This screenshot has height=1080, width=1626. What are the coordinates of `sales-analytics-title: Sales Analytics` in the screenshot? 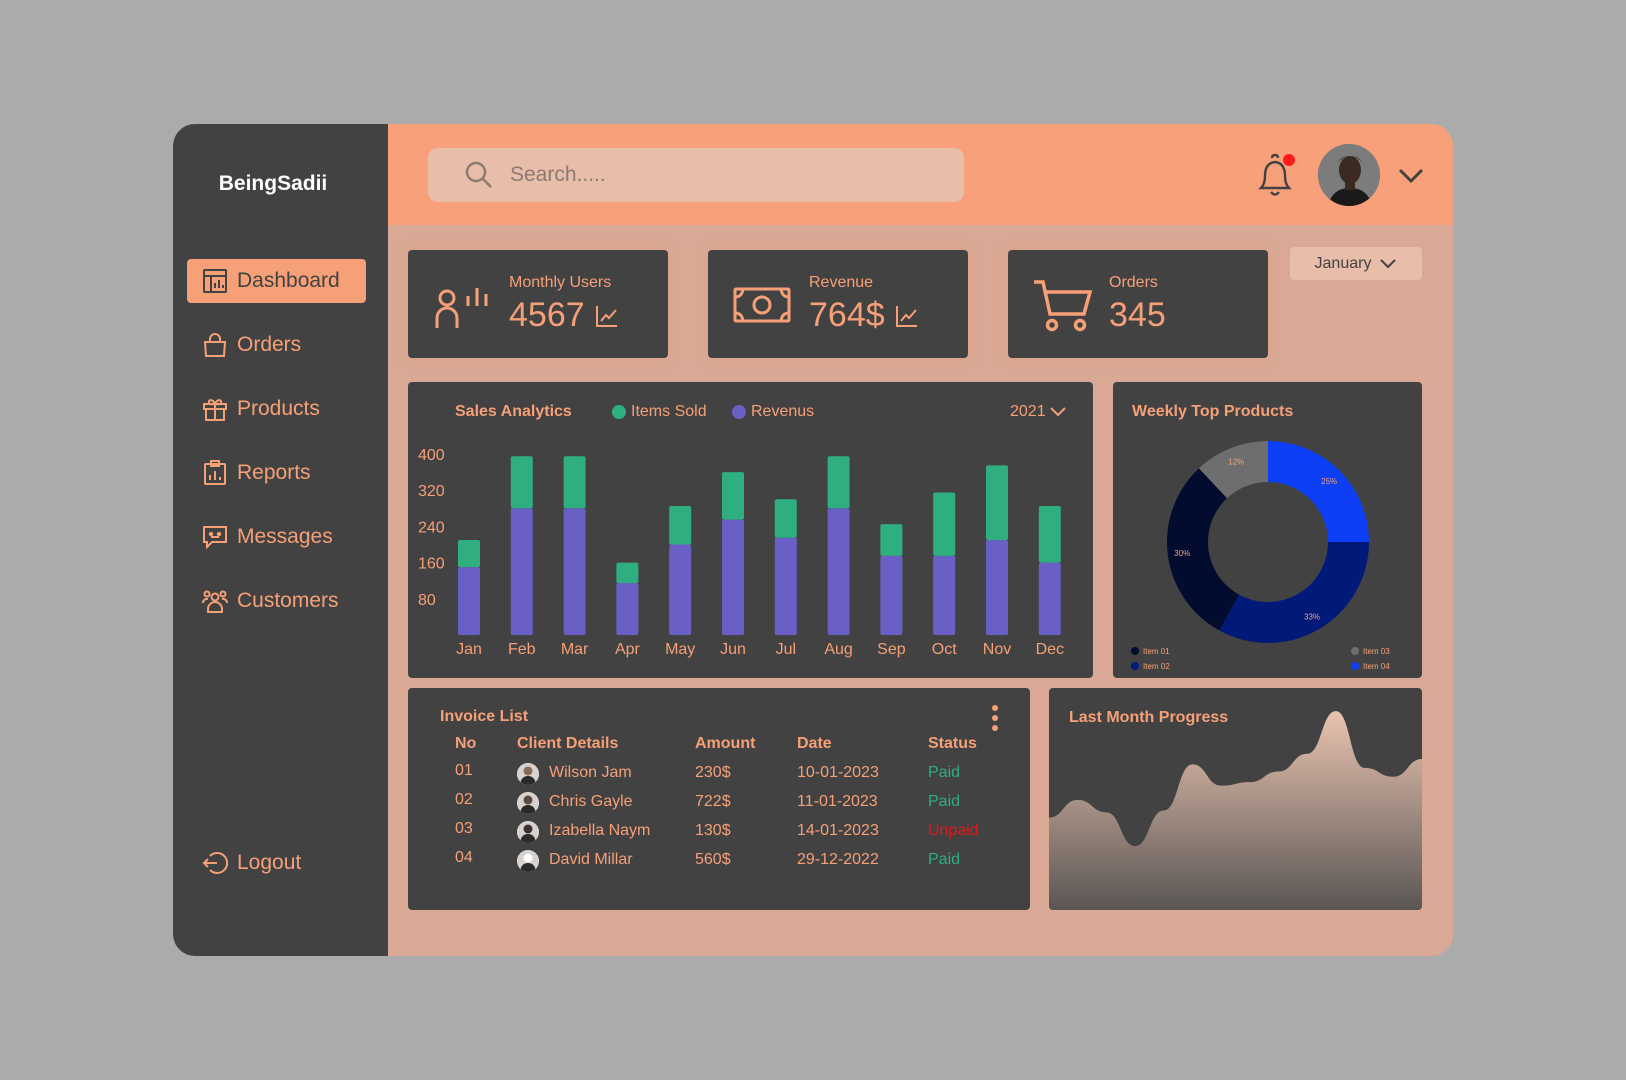 It's located at (513, 411).